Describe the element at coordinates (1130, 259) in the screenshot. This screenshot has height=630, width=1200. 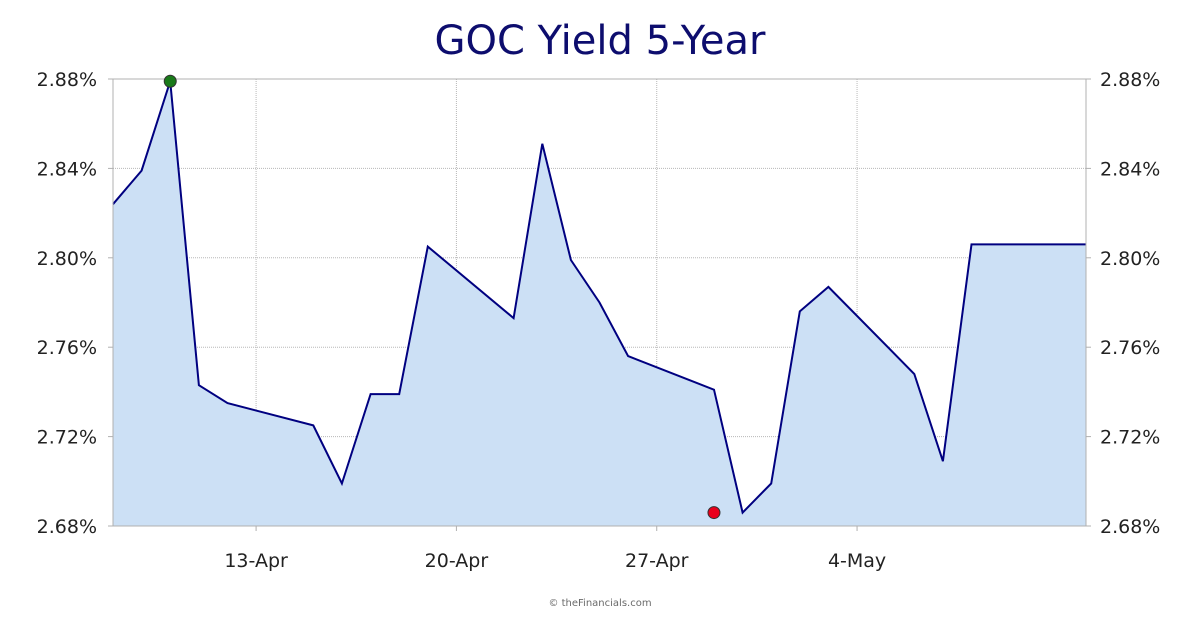
I see `y-tick-label-right: 2.80%` at that location.